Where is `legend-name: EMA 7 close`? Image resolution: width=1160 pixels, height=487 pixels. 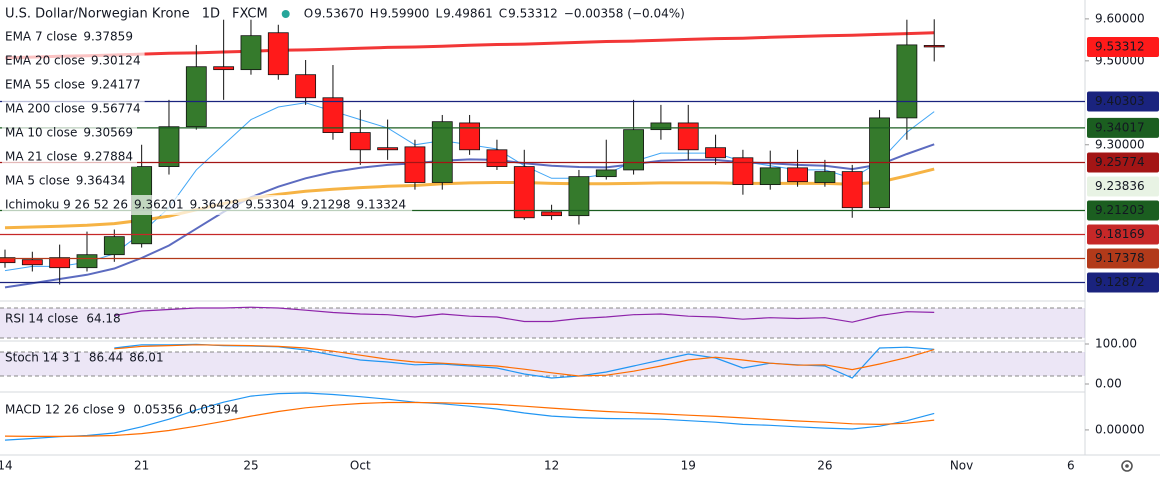 legend-name: EMA 7 close is located at coordinates (41, 37).